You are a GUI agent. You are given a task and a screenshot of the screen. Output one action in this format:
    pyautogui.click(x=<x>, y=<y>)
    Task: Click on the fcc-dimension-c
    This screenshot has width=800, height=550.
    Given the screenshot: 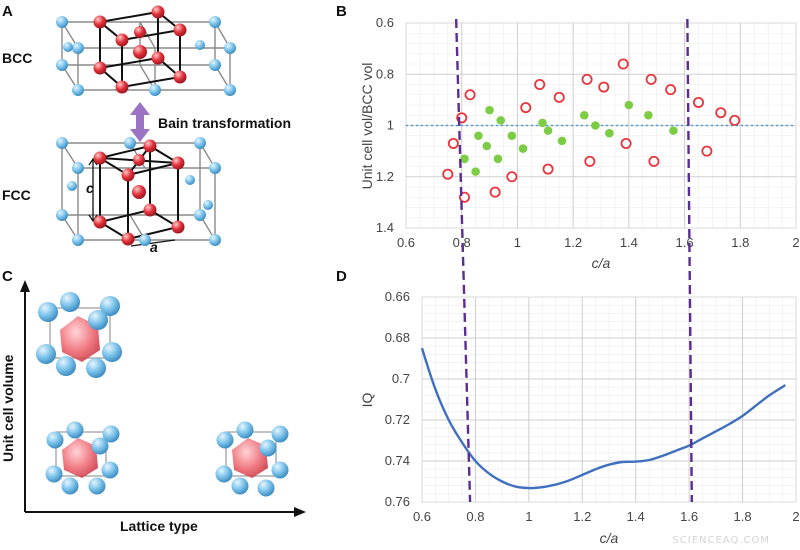 What is the action you would take?
    pyautogui.click(x=93, y=190)
    